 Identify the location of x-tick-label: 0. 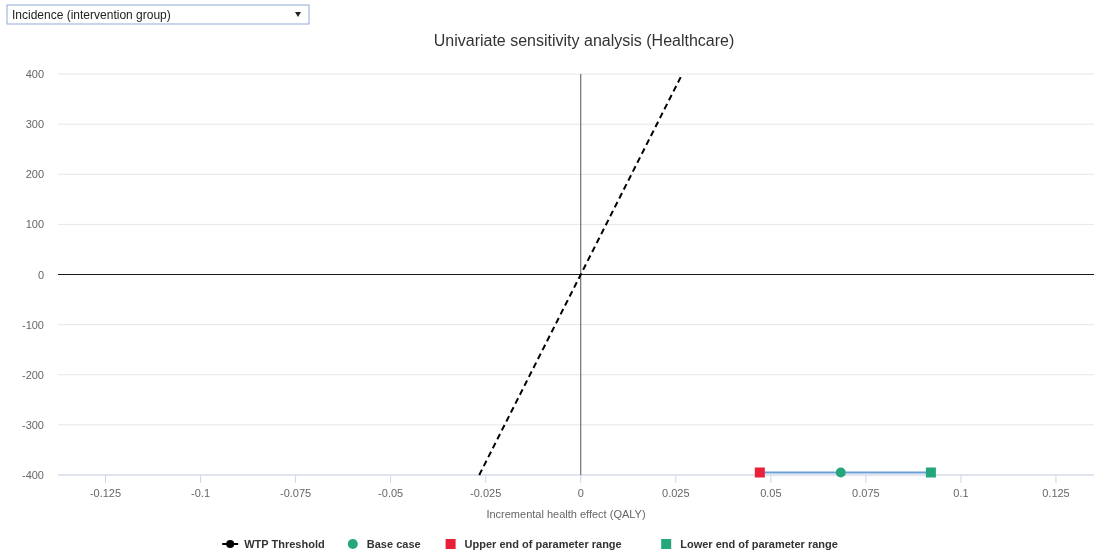
(580, 493).